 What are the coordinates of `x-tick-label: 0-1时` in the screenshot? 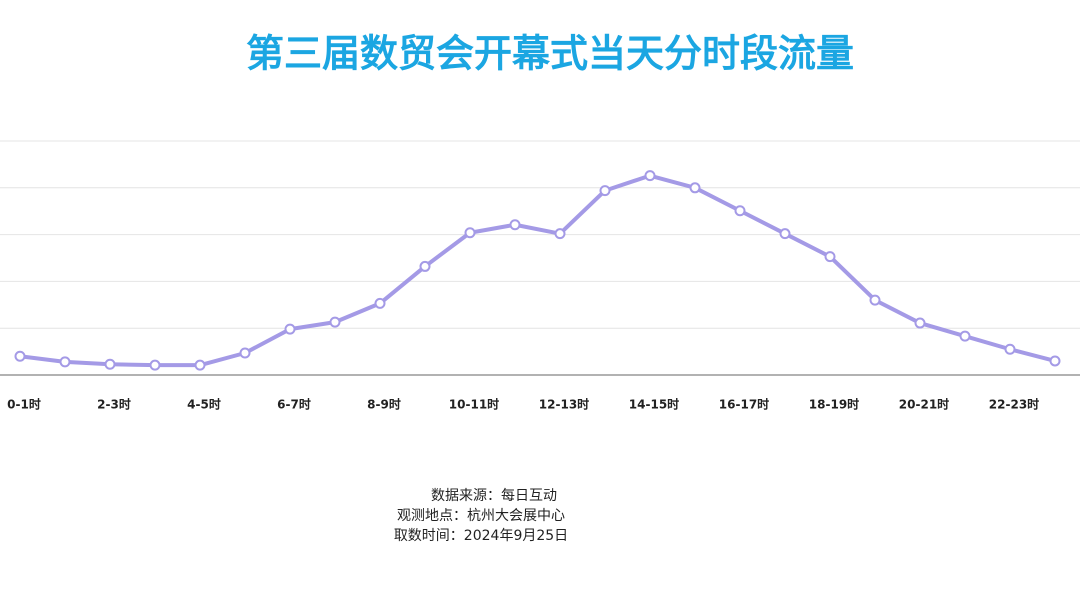 It's located at (24, 404).